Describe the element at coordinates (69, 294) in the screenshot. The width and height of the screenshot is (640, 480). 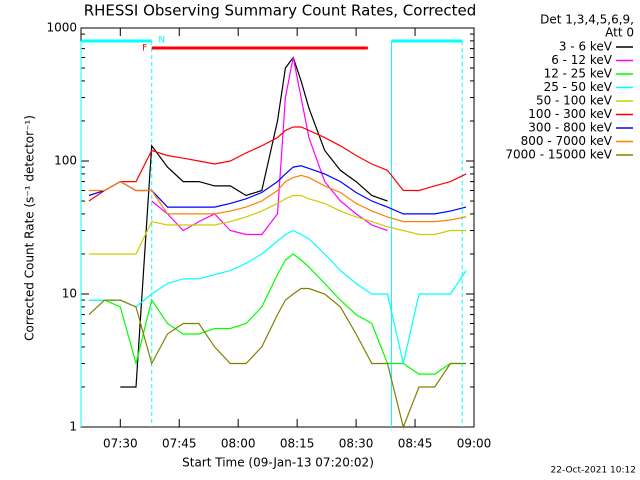
I see `y-tick-label: 10` at that location.